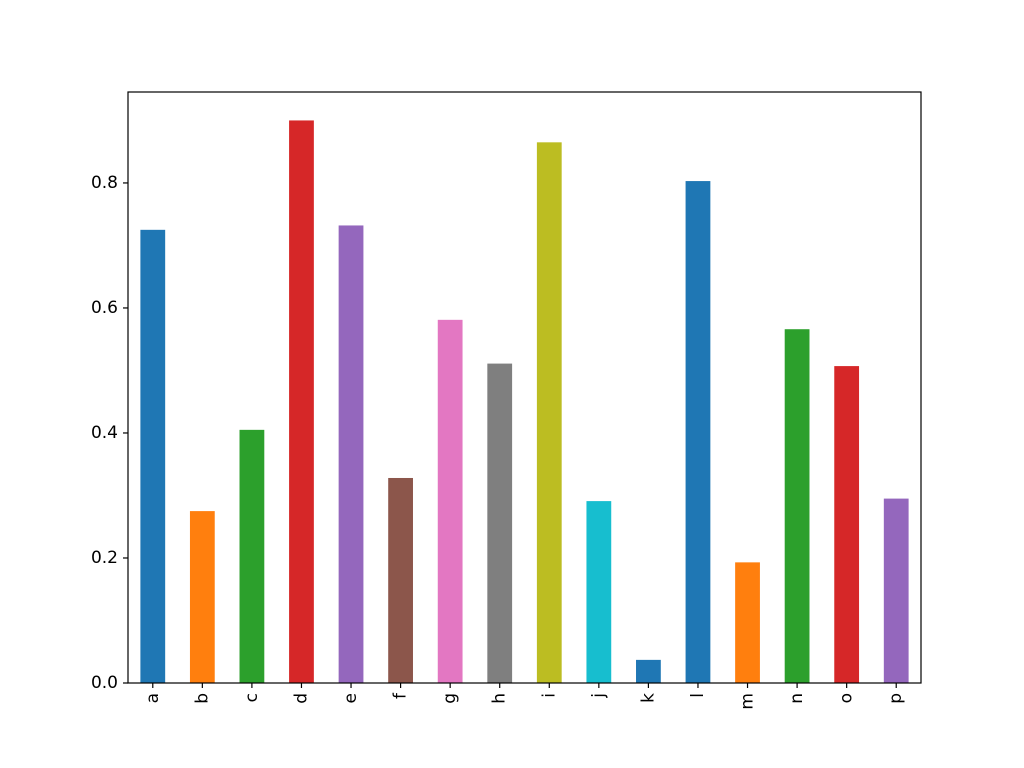 The height and width of the screenshot is (768, 1024). I want to click on x-tick-label-k: k, so click(648, 698).